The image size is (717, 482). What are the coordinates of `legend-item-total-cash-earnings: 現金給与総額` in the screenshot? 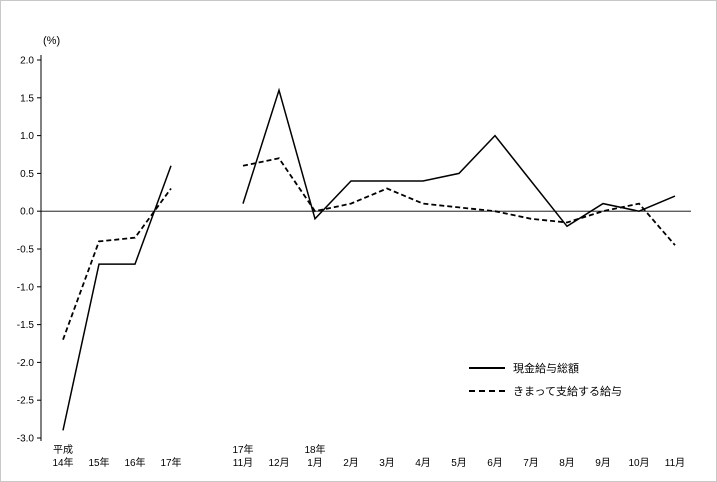 It's located at (545, 367).